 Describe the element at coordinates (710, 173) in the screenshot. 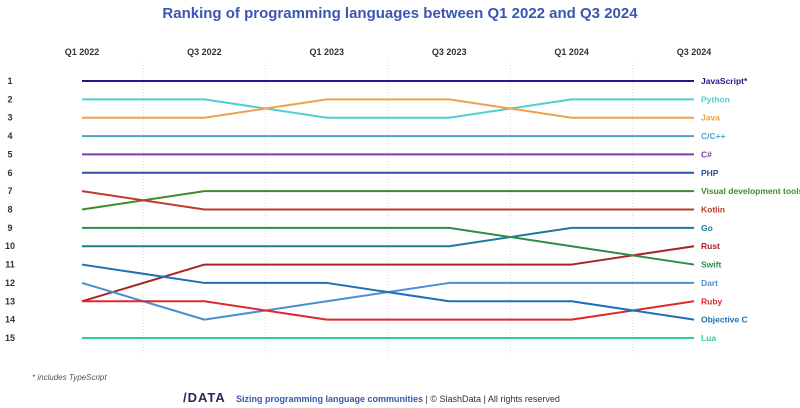

I see `series-label-php: PHP` at that location.